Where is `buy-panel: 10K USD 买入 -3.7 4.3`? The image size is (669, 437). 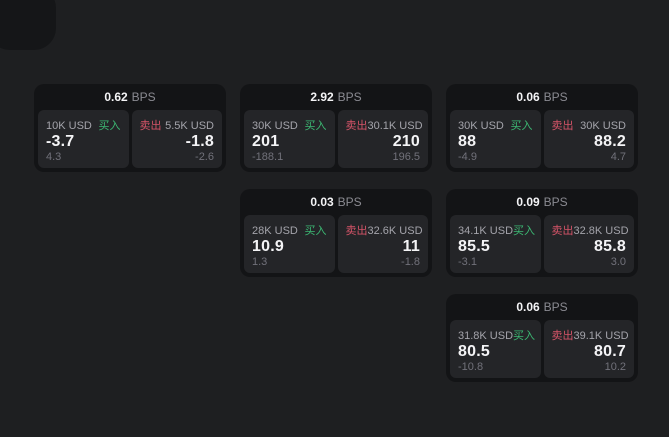
buy-panel: 10K USD 买入 -3.7 4.3 is located at coordinates (83, 139).